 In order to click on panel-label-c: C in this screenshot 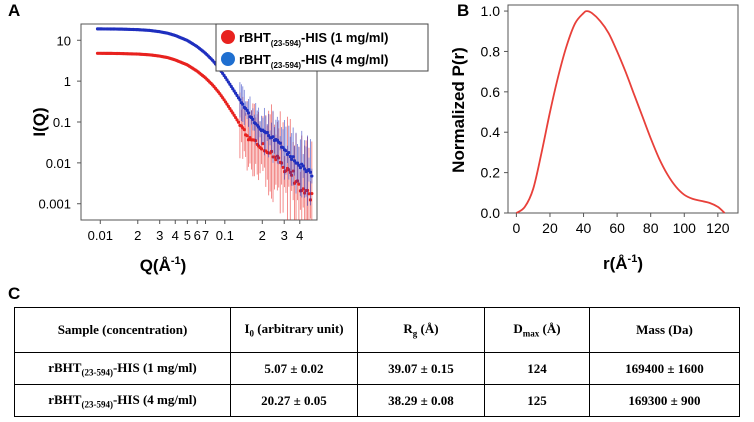, I will do `click(14, 293)`.